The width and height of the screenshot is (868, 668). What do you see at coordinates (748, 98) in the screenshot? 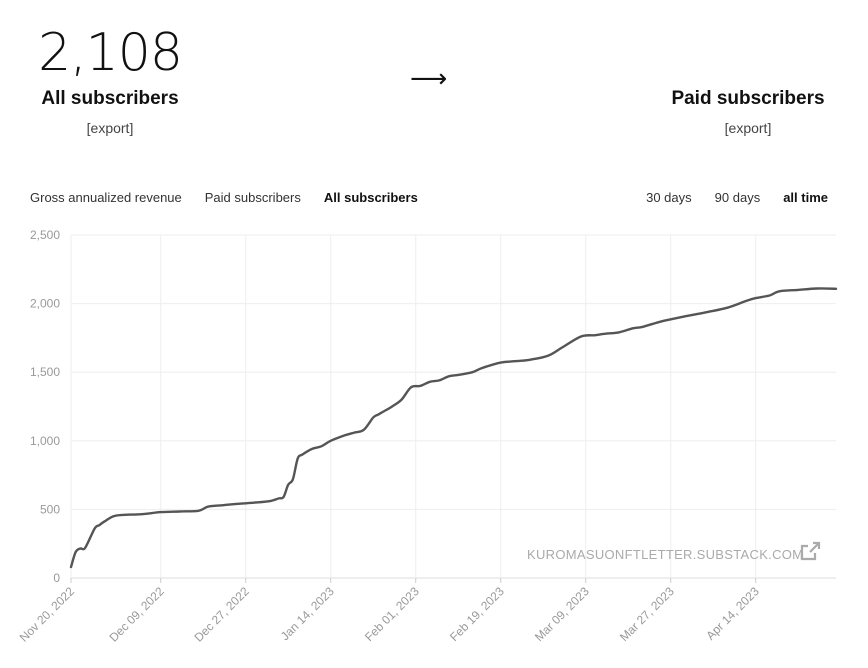
I see `paid-subscribers-label: Paid subscribers` at bounding box center [748, 98].